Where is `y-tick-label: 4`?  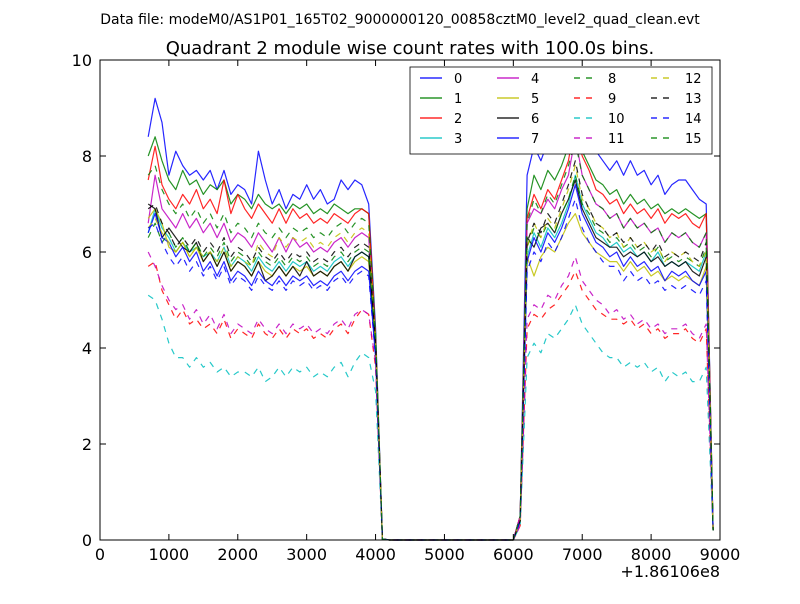
y-tick-label: 4 is located at coordinates (87, 348).